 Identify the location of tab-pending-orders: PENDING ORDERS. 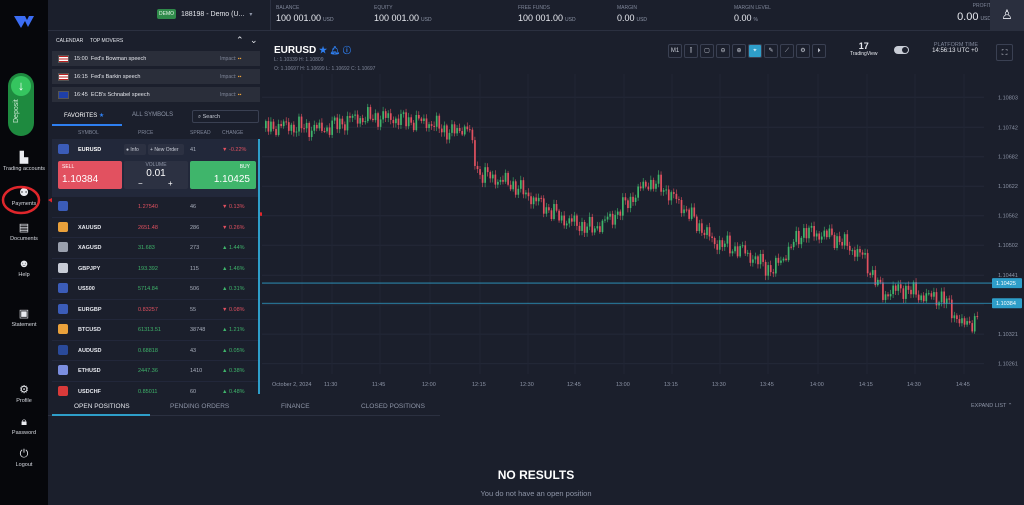
(200, 406).